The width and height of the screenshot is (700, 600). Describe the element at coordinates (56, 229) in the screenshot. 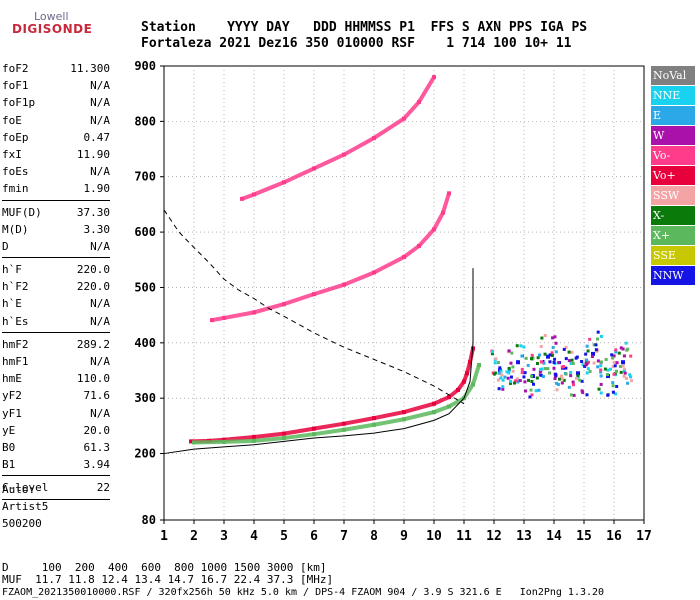

I see `param-row: M(D) 3.30` at that location.